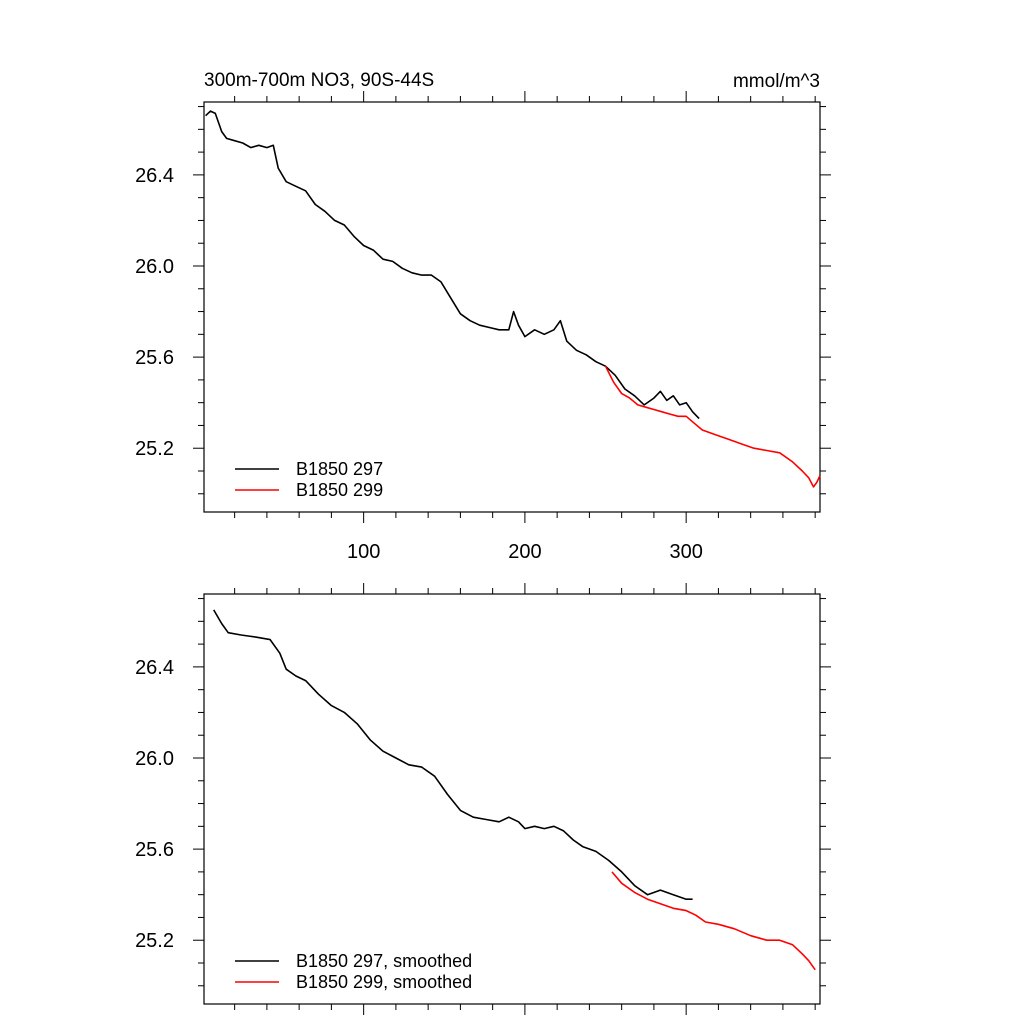 This screenshot has width=1024, height=1024. What do you see at coordinates (384, 961) in the screenshot?
I see `legend-label: B1850 297, smoothed` at bounding box center [384, 961].